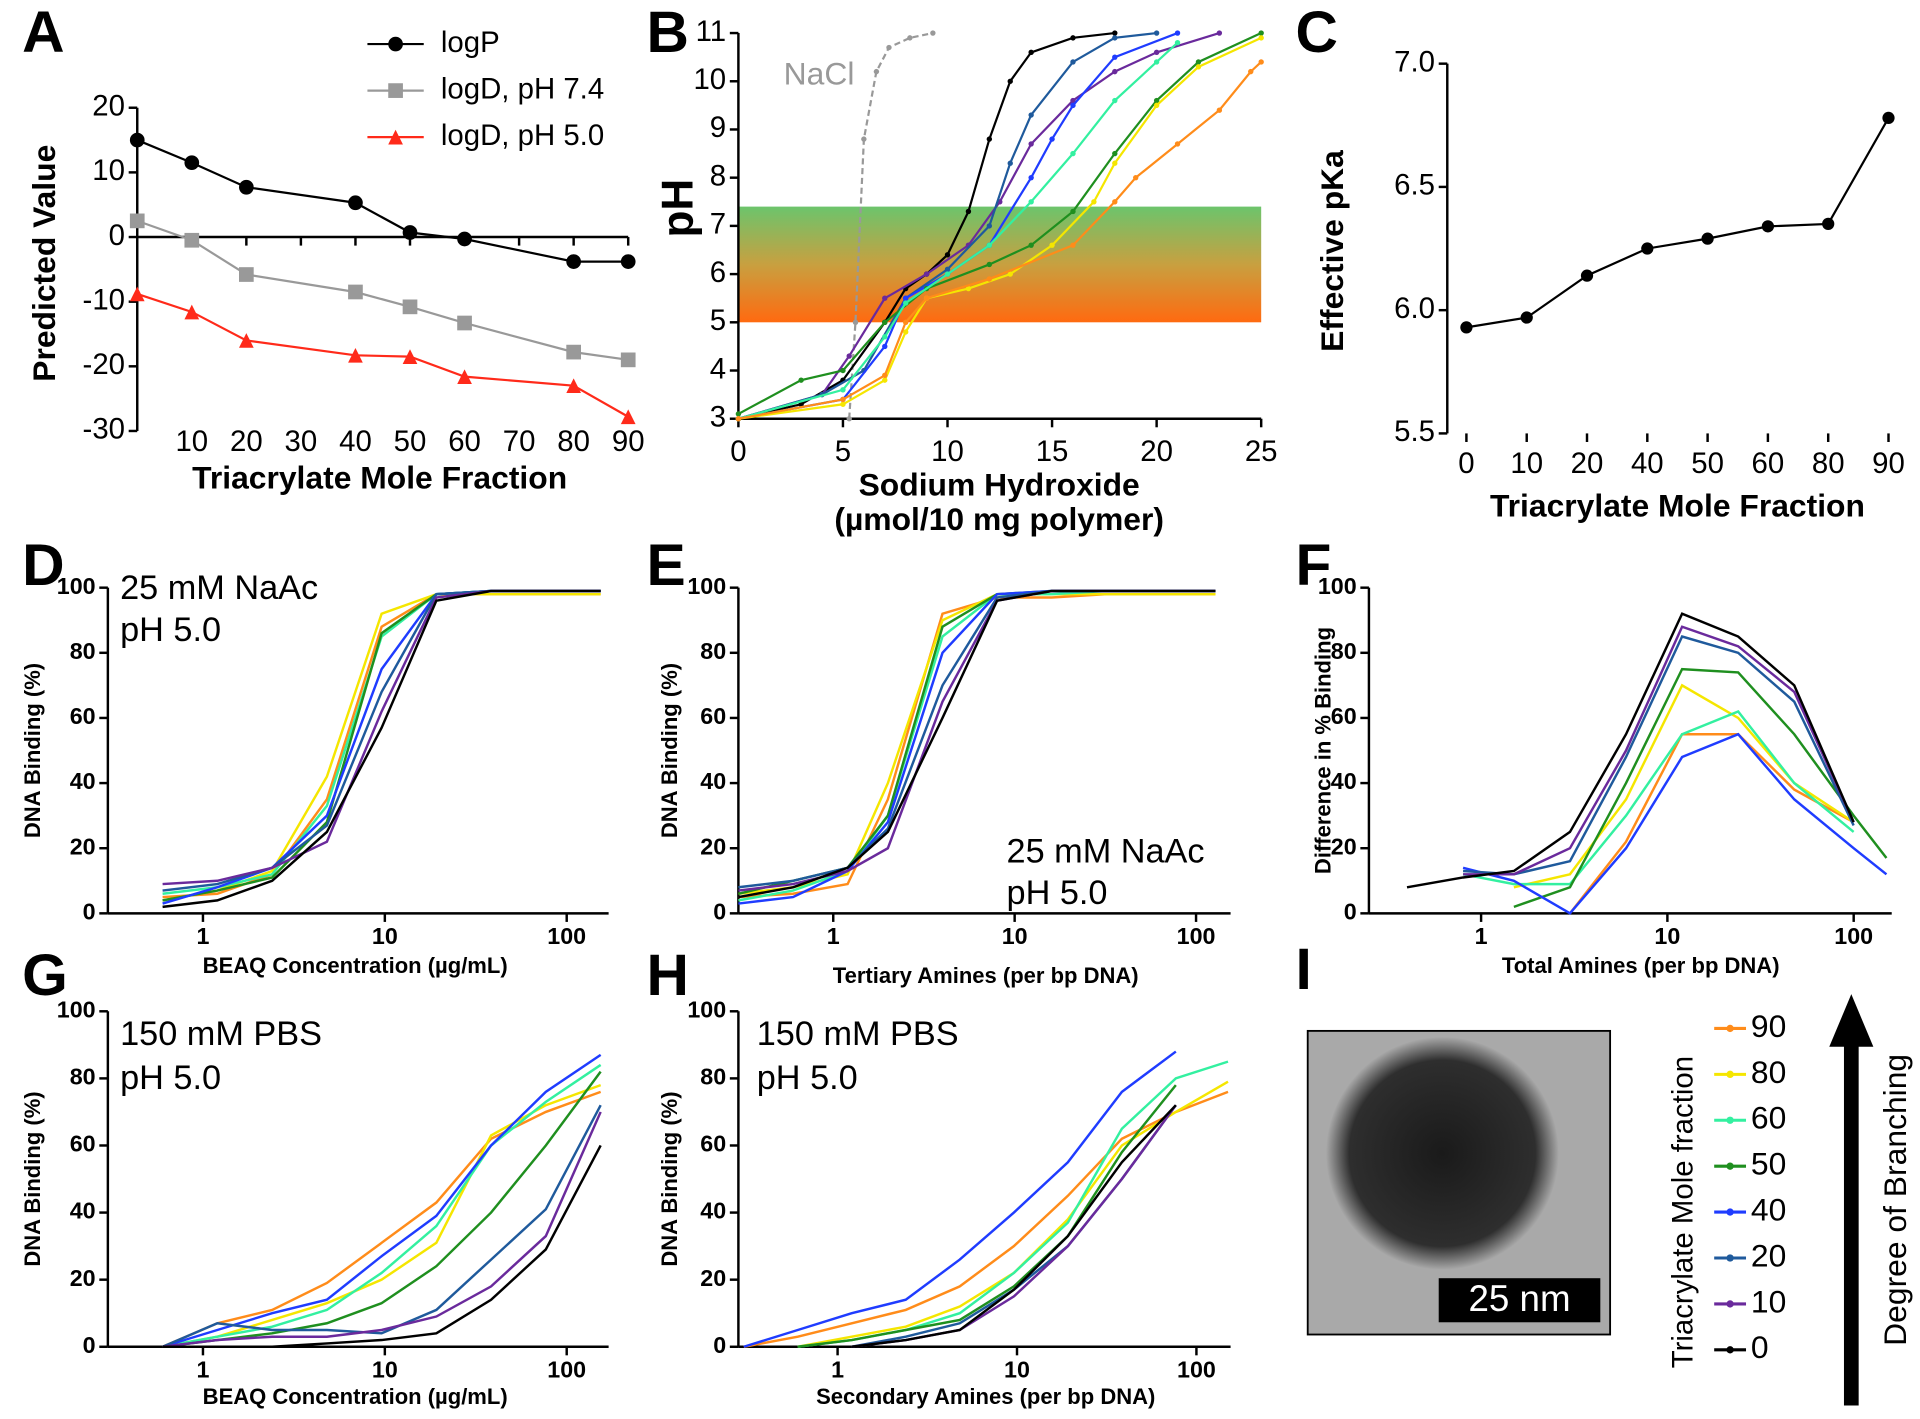 The width and height of the screenshot is (1920, 1419). I want to click on annotation: pH 5.0, so click(170, 630).